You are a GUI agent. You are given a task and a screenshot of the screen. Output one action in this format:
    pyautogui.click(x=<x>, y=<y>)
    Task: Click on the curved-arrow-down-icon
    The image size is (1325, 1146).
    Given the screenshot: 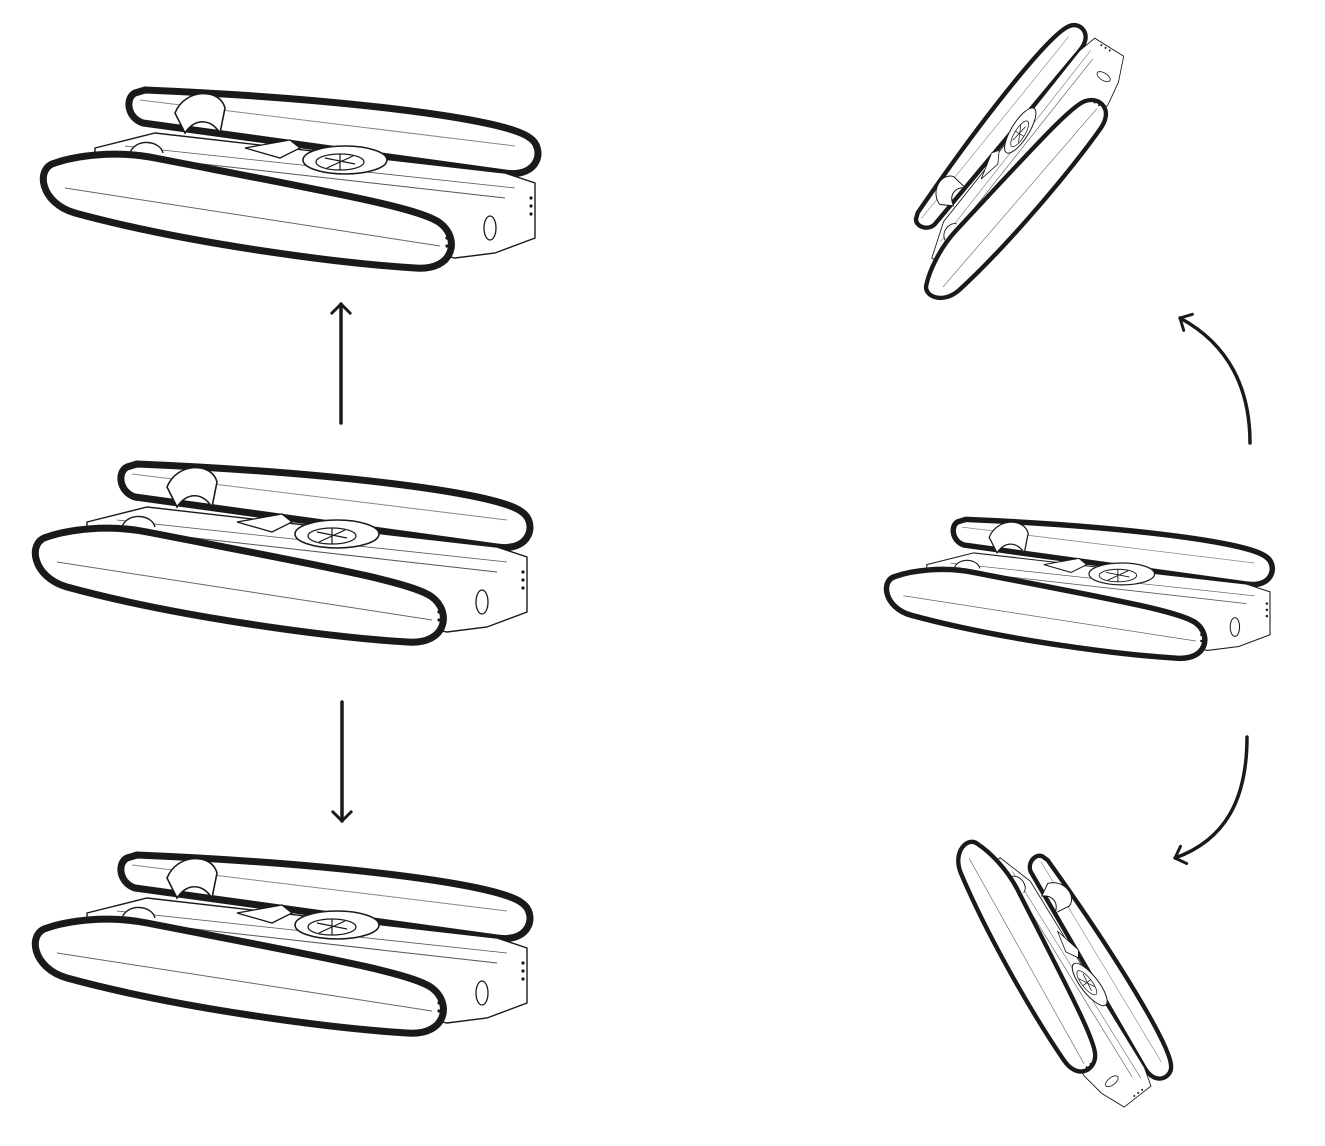 What is the action you would take?
    pyautogui.click(x=1211, y=800)
    